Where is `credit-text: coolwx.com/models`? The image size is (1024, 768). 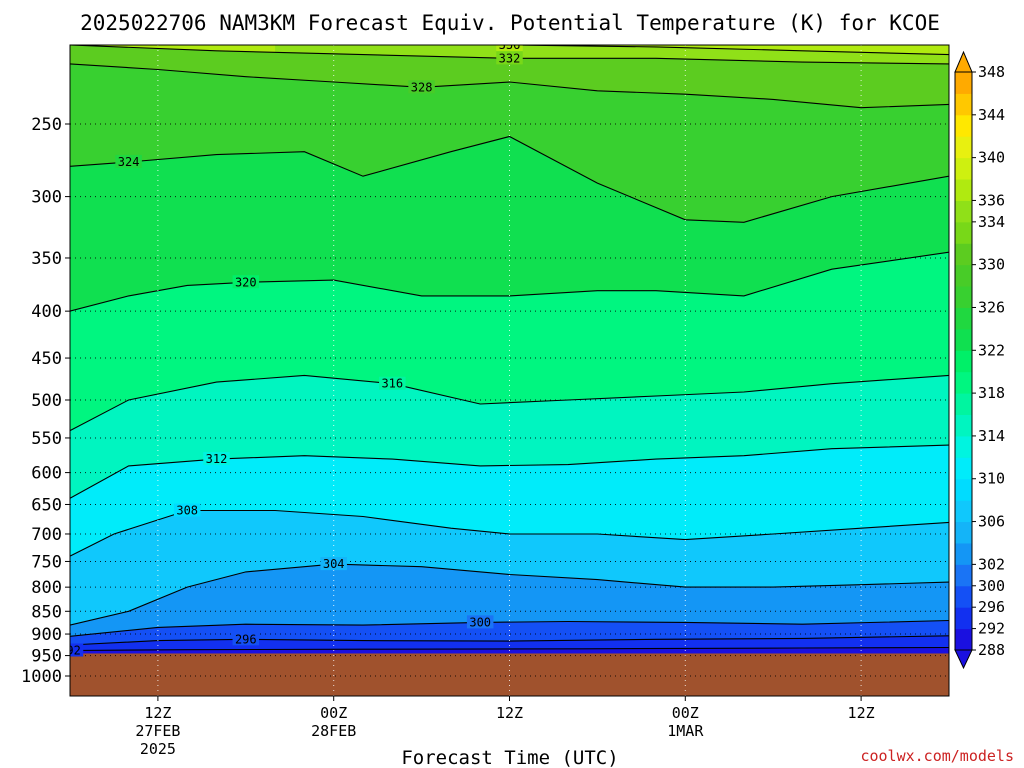 credit-text: coolwx.com/models is located at coordinates (937, 756).